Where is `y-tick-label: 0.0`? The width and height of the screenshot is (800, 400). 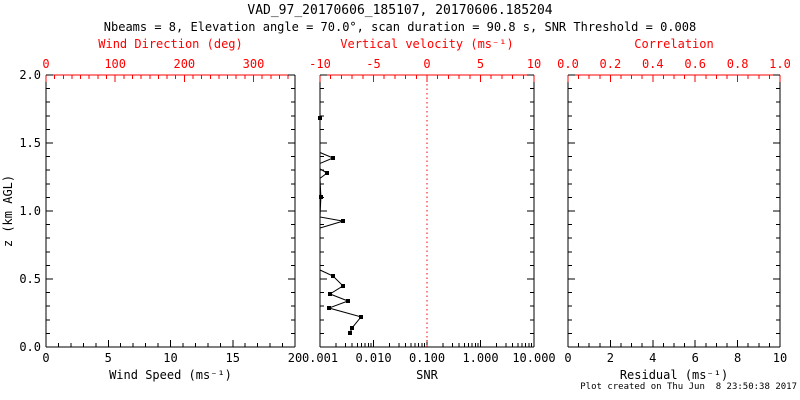
y-tick-label: 0.0 is located at coordinates (30, 347).